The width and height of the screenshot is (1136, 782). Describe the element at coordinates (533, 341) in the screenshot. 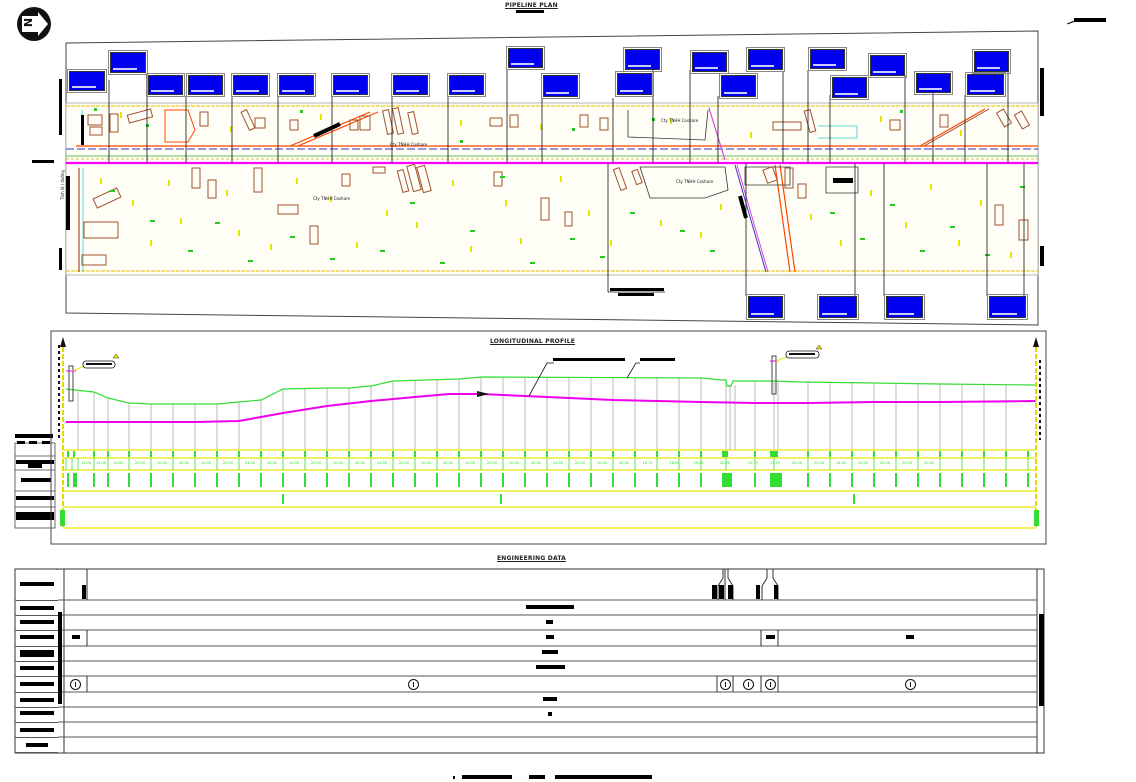

I see `longitudinal-profile-title: LONGITUDINAL PROFILE` at that location.